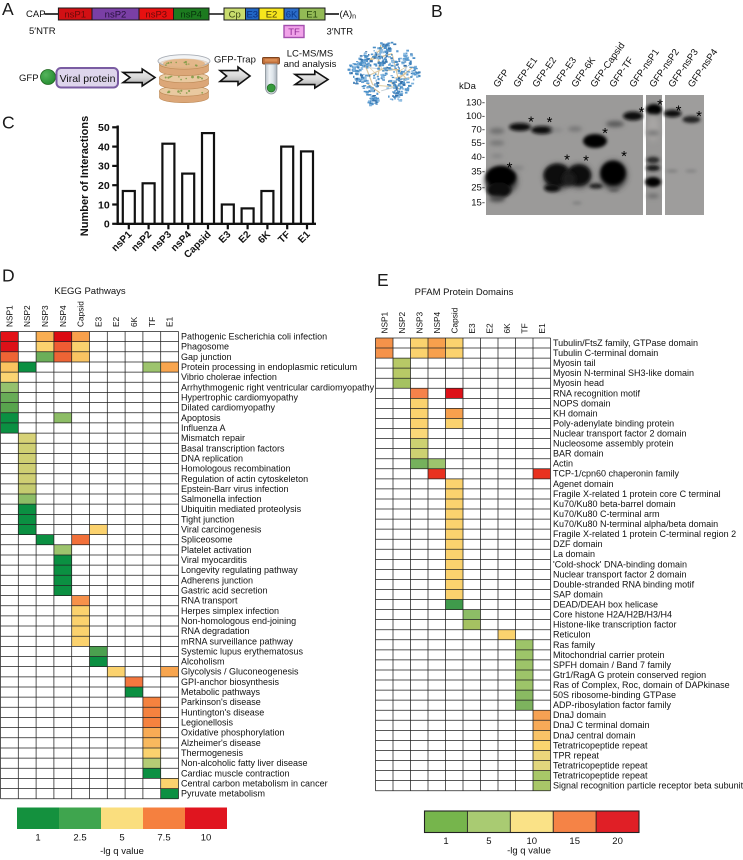  Describe the element at coordinates (583, 484) in the screenshot. I see `svg-text: Agenet domain` at that location.